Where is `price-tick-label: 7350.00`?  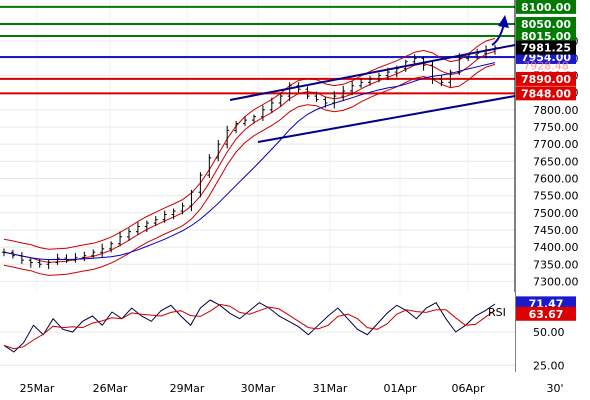
price-tick-label: 7350.00 is located at coordinates (556, 264).